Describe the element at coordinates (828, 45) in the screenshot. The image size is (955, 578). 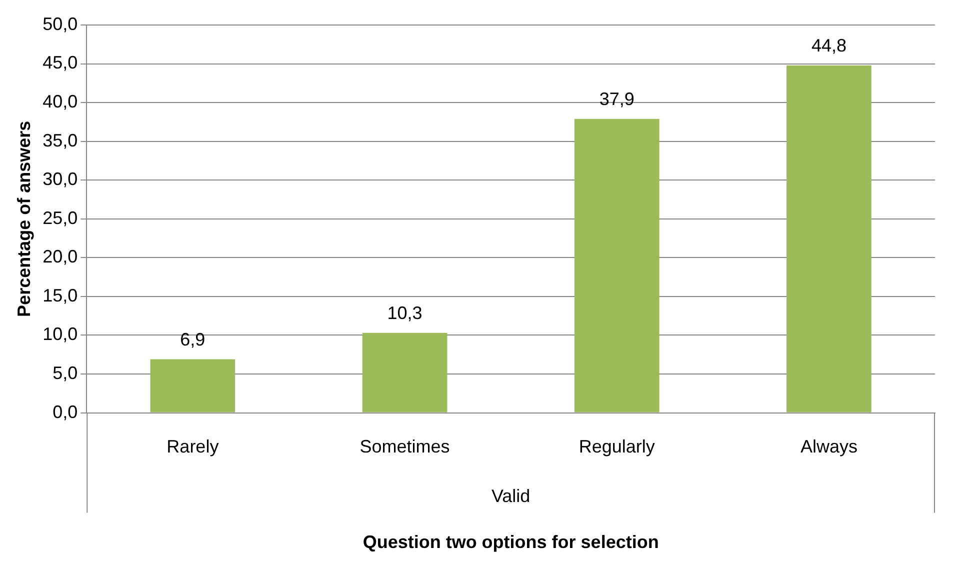
I see `data-label: 44,8` at that location.